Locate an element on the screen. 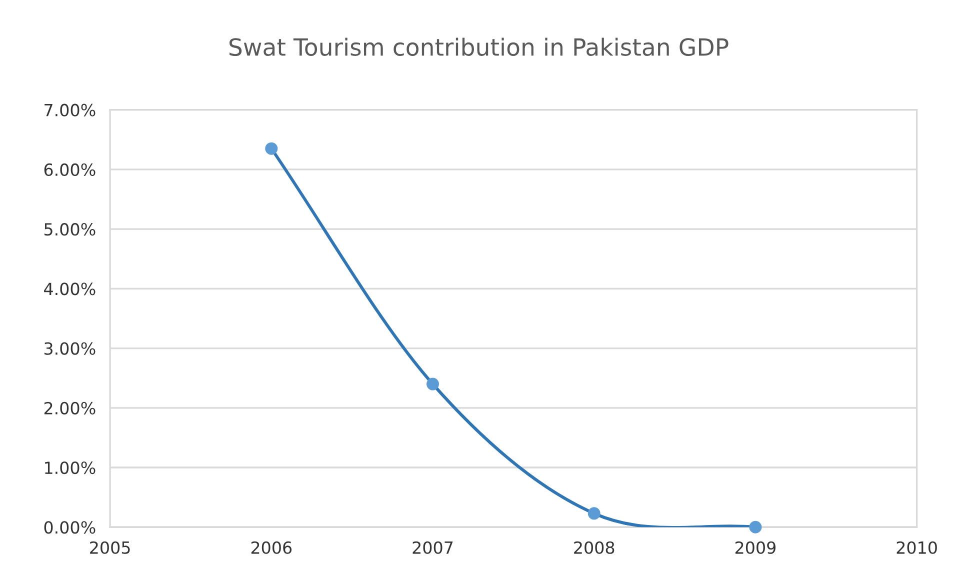 This screenshot has height=578, width=957. y-tick-label: 0.00% is located at coordinates (70, 527).